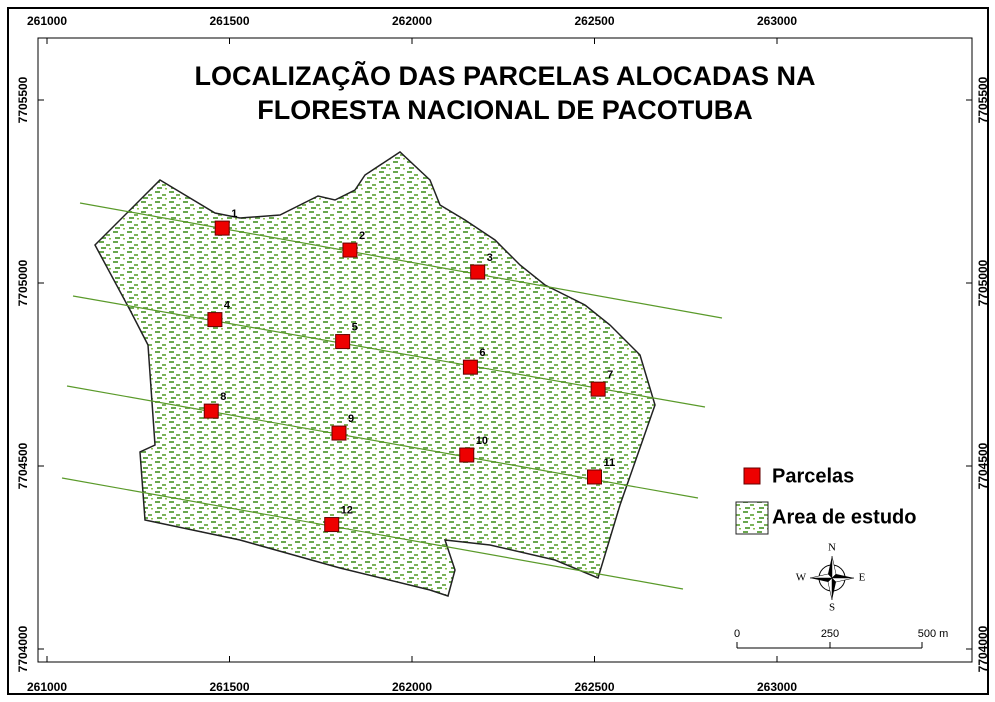  I want to click on plot-label: 10, so click(482, 441).